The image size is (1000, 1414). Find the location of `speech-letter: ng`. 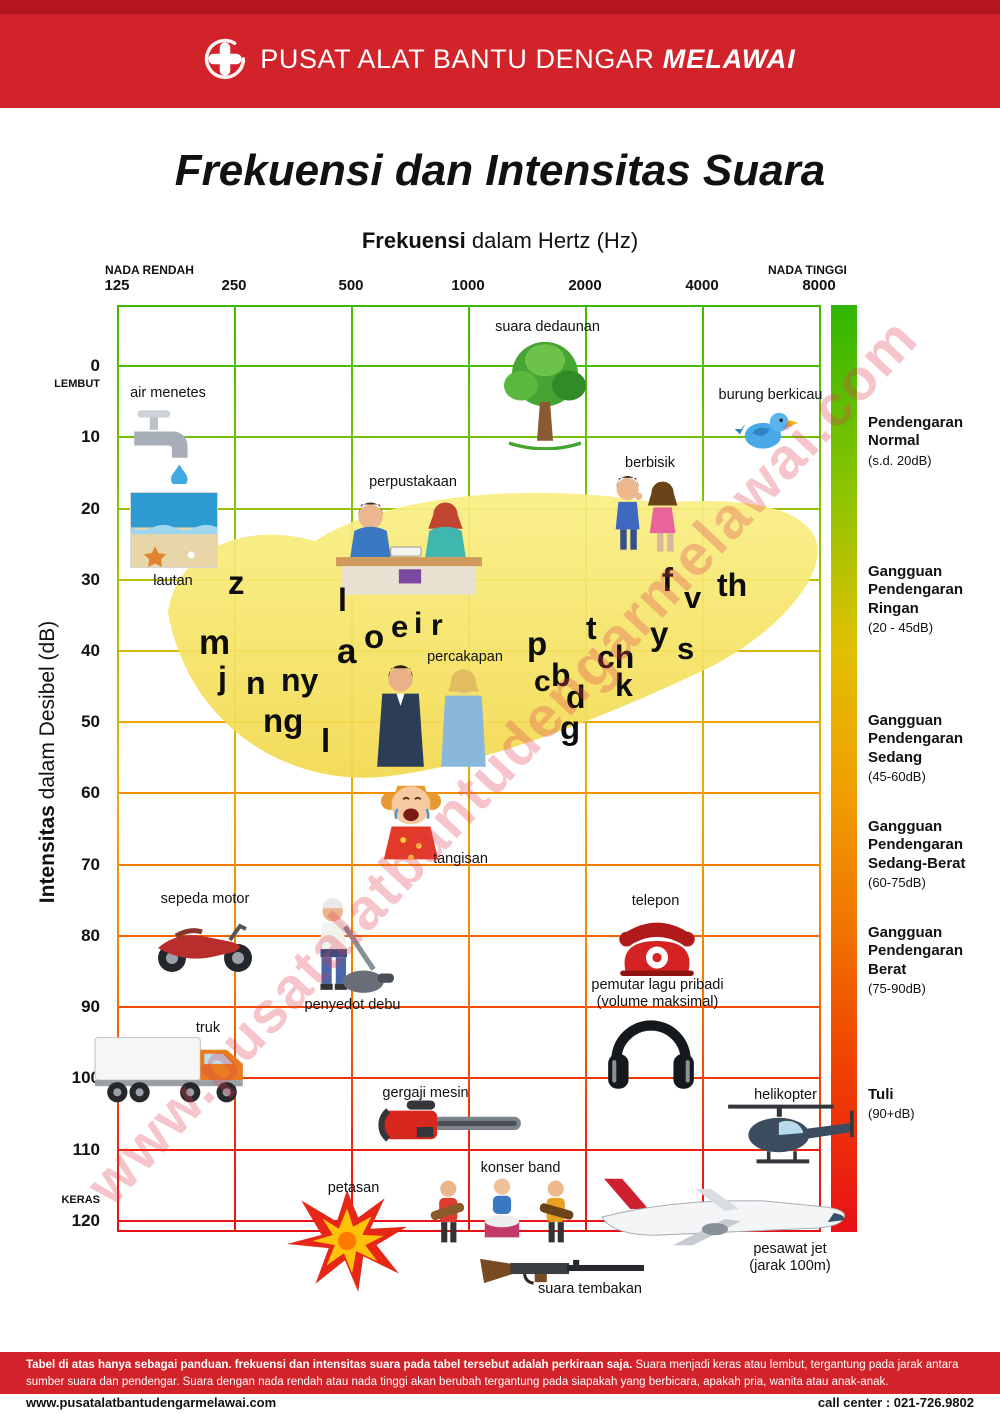

speech-letter: ng is located at coordinates (283, 720).